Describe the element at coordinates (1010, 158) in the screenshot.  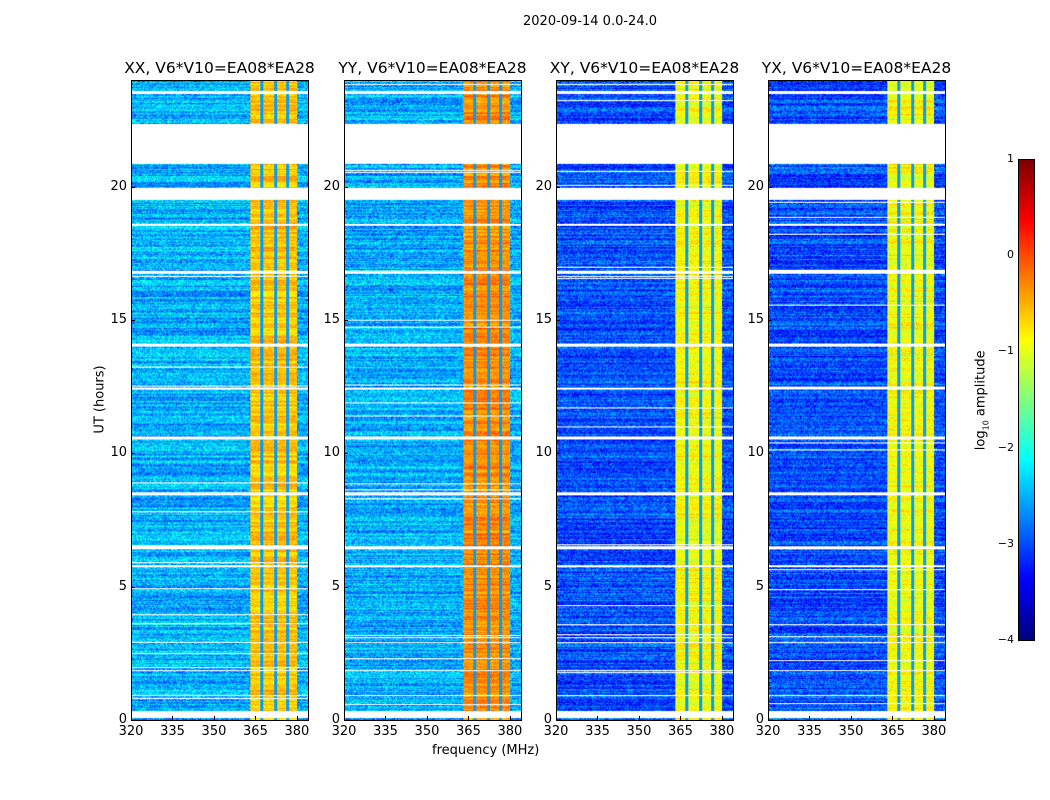
I see `colorbar-tick-label: 1` at that location.